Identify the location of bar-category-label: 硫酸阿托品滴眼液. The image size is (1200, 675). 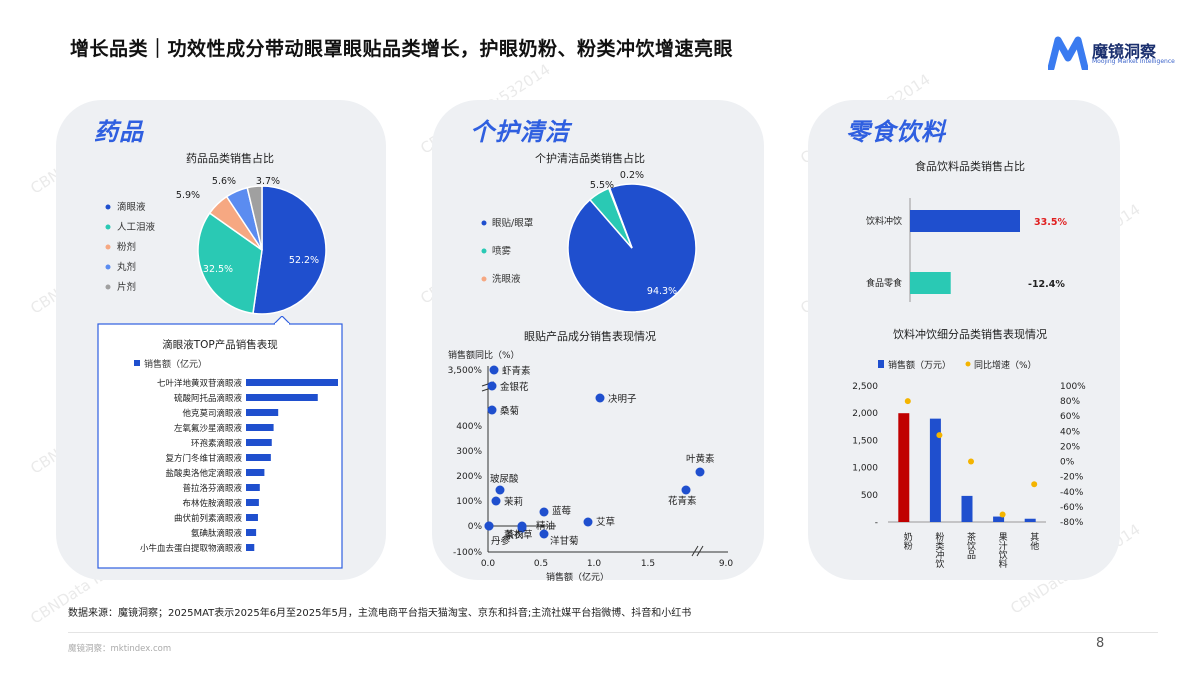
(208, 398).